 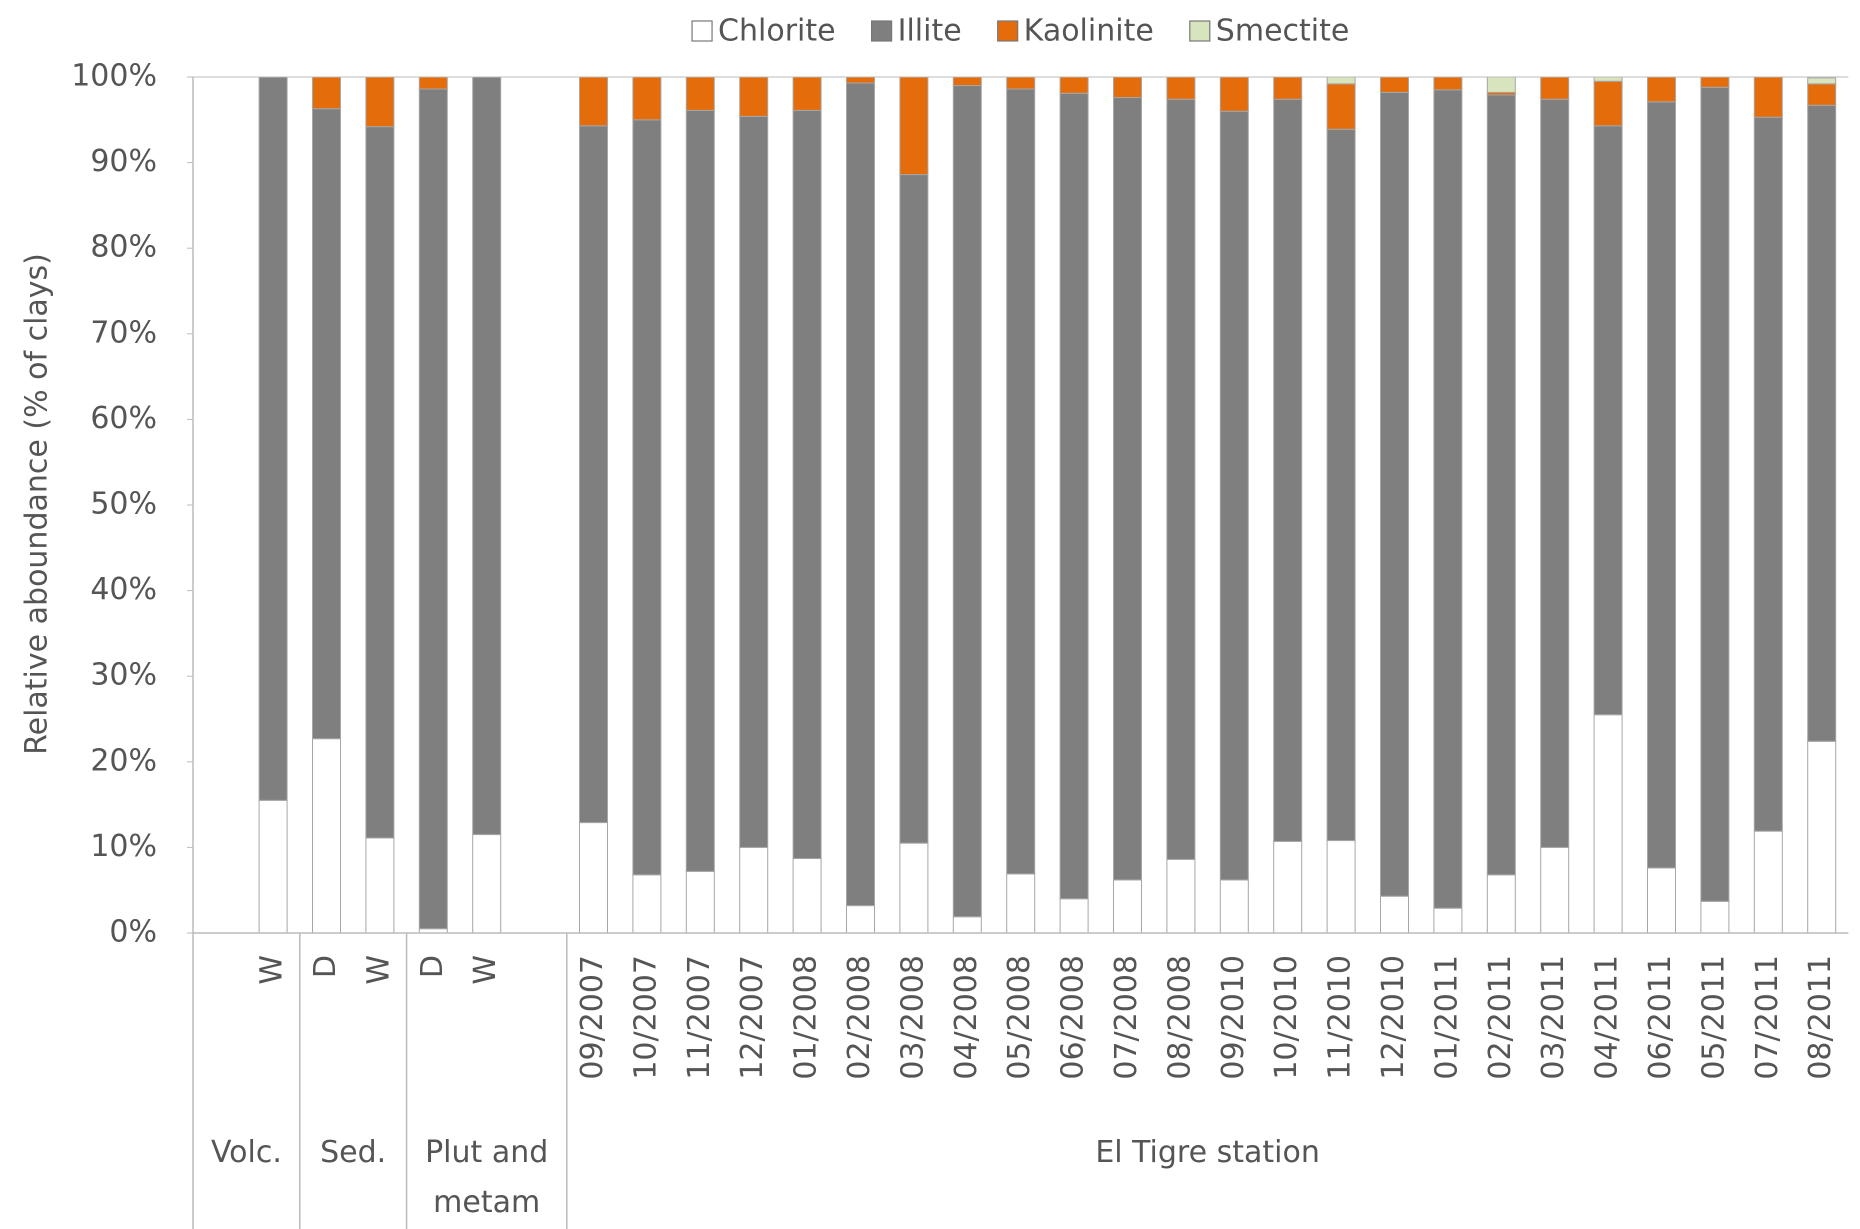 I want to click on x-tick-label: 11/2010, so click(x=1340, y=1017).